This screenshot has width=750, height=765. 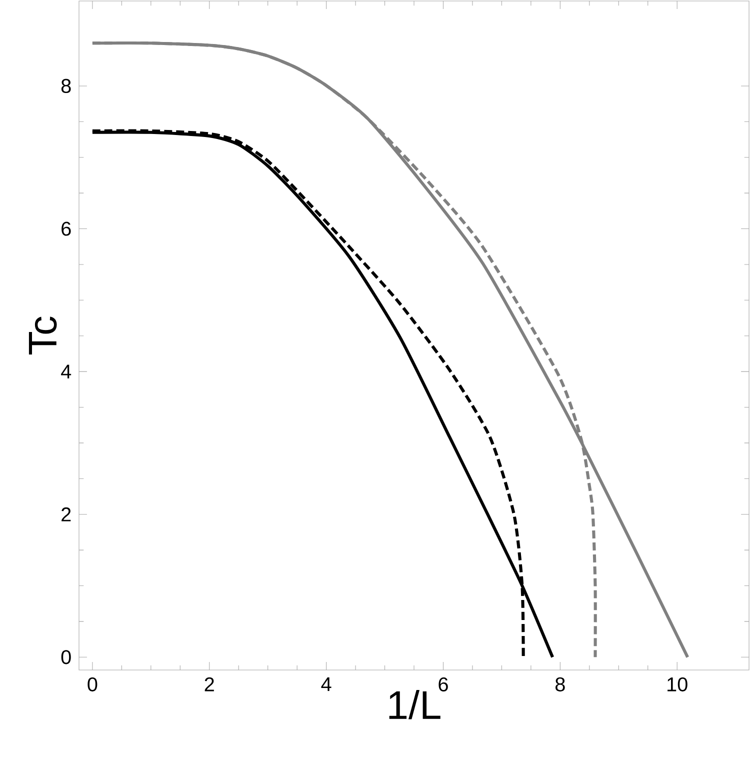 I want to click on y-tick-label: 8, so click(x=66, y=86).